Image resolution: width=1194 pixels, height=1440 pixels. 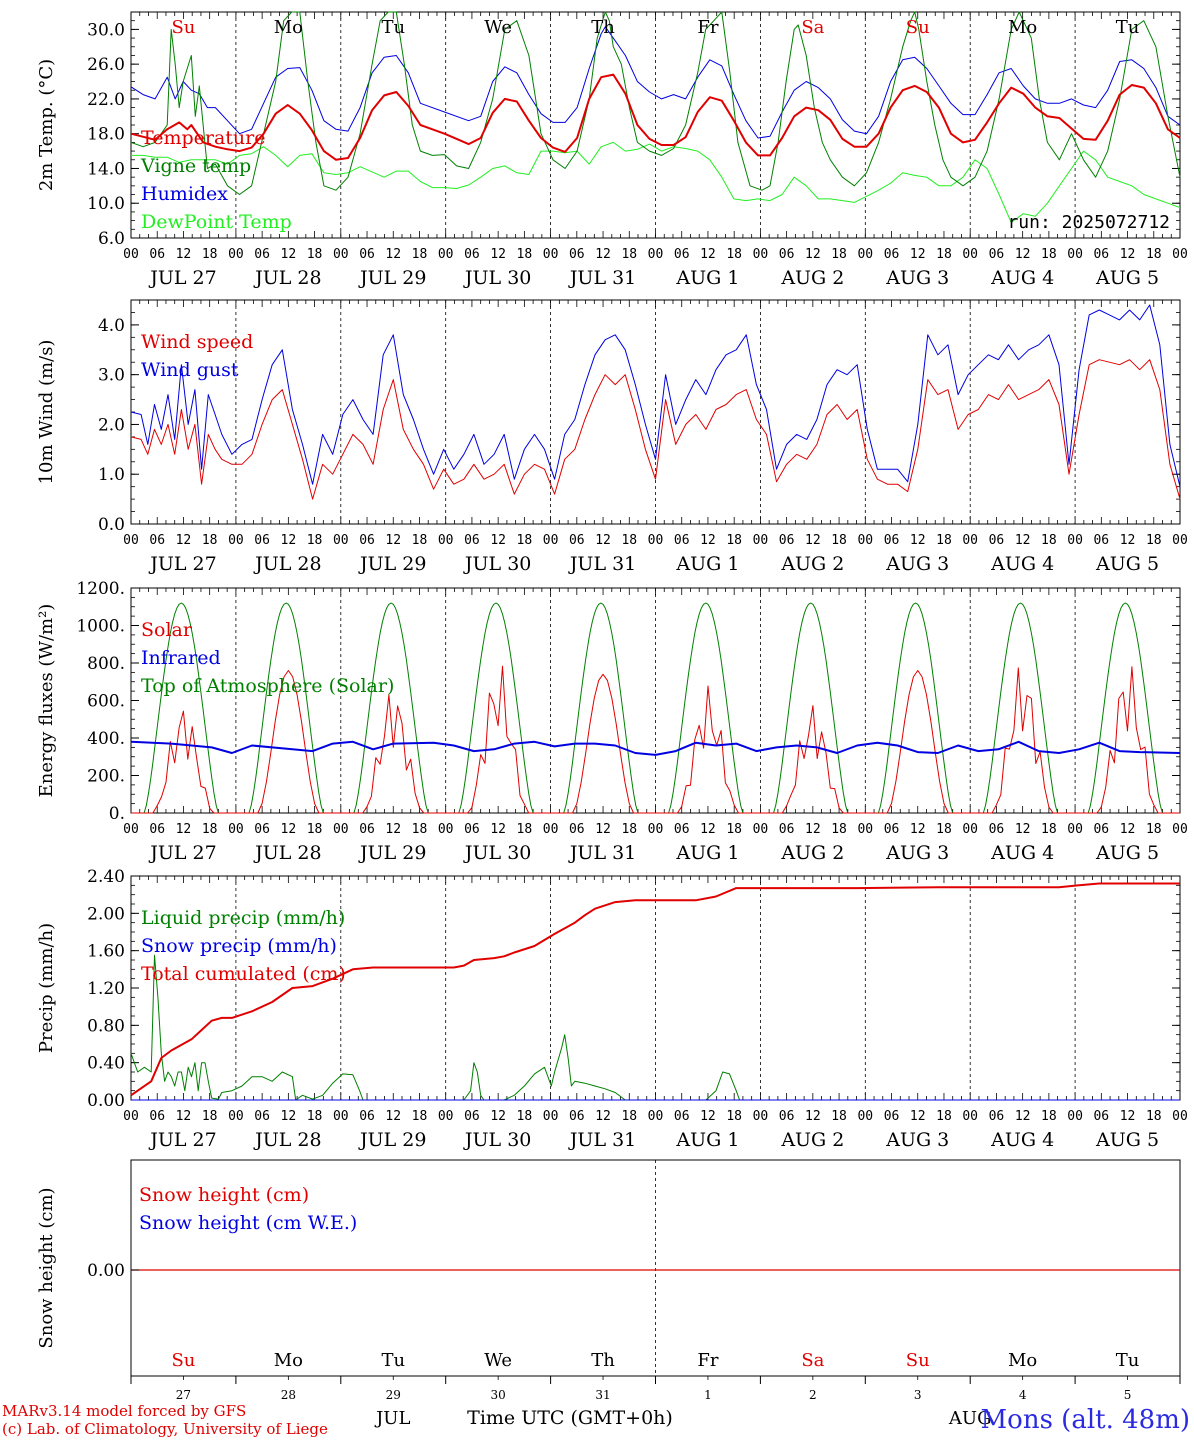 What do you see at coordinates (918, 1395) in the screenshot?
I see `day-number: 3` at bounding box center [918, 1395].